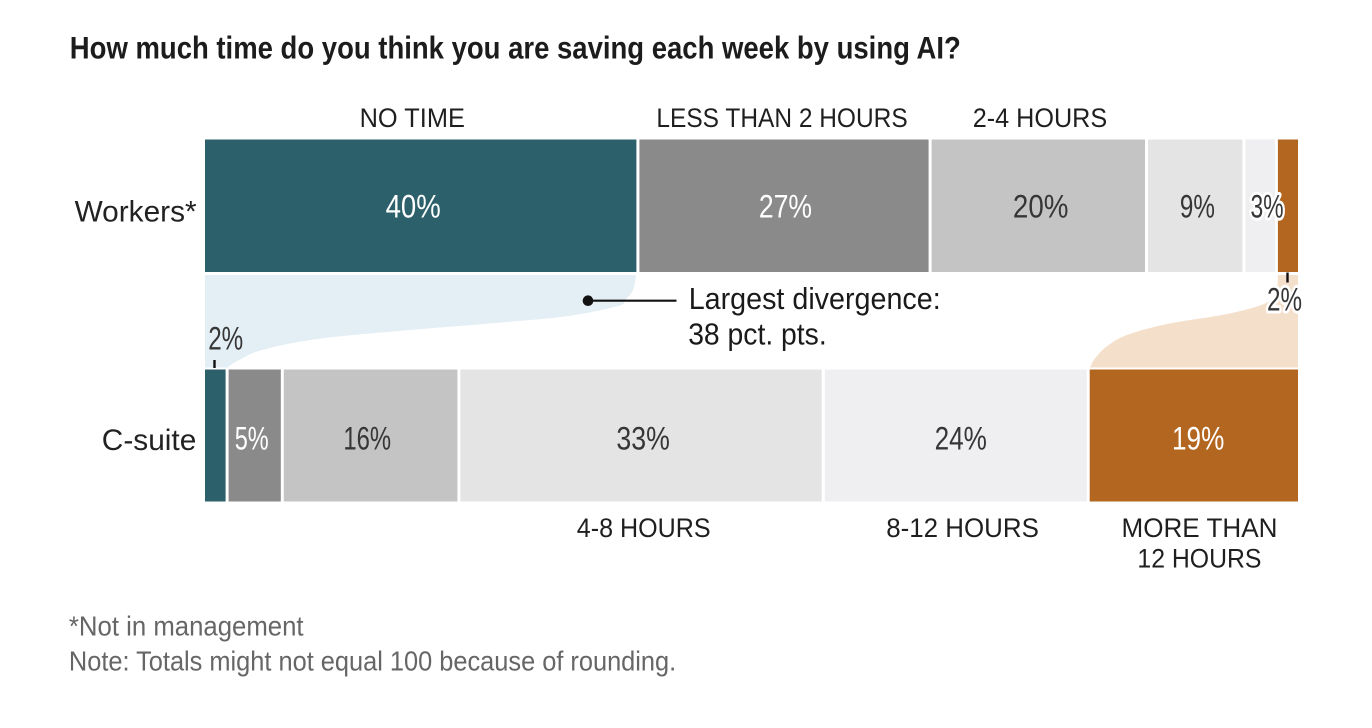  I want to click on svg-text: C-suite, so click(149, 440).